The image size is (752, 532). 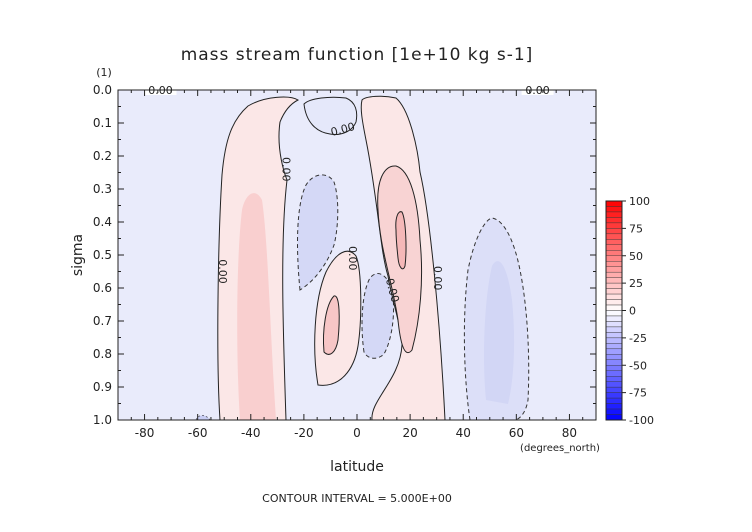 I want to click on negative-cell-west, so click(x=318, y=232).